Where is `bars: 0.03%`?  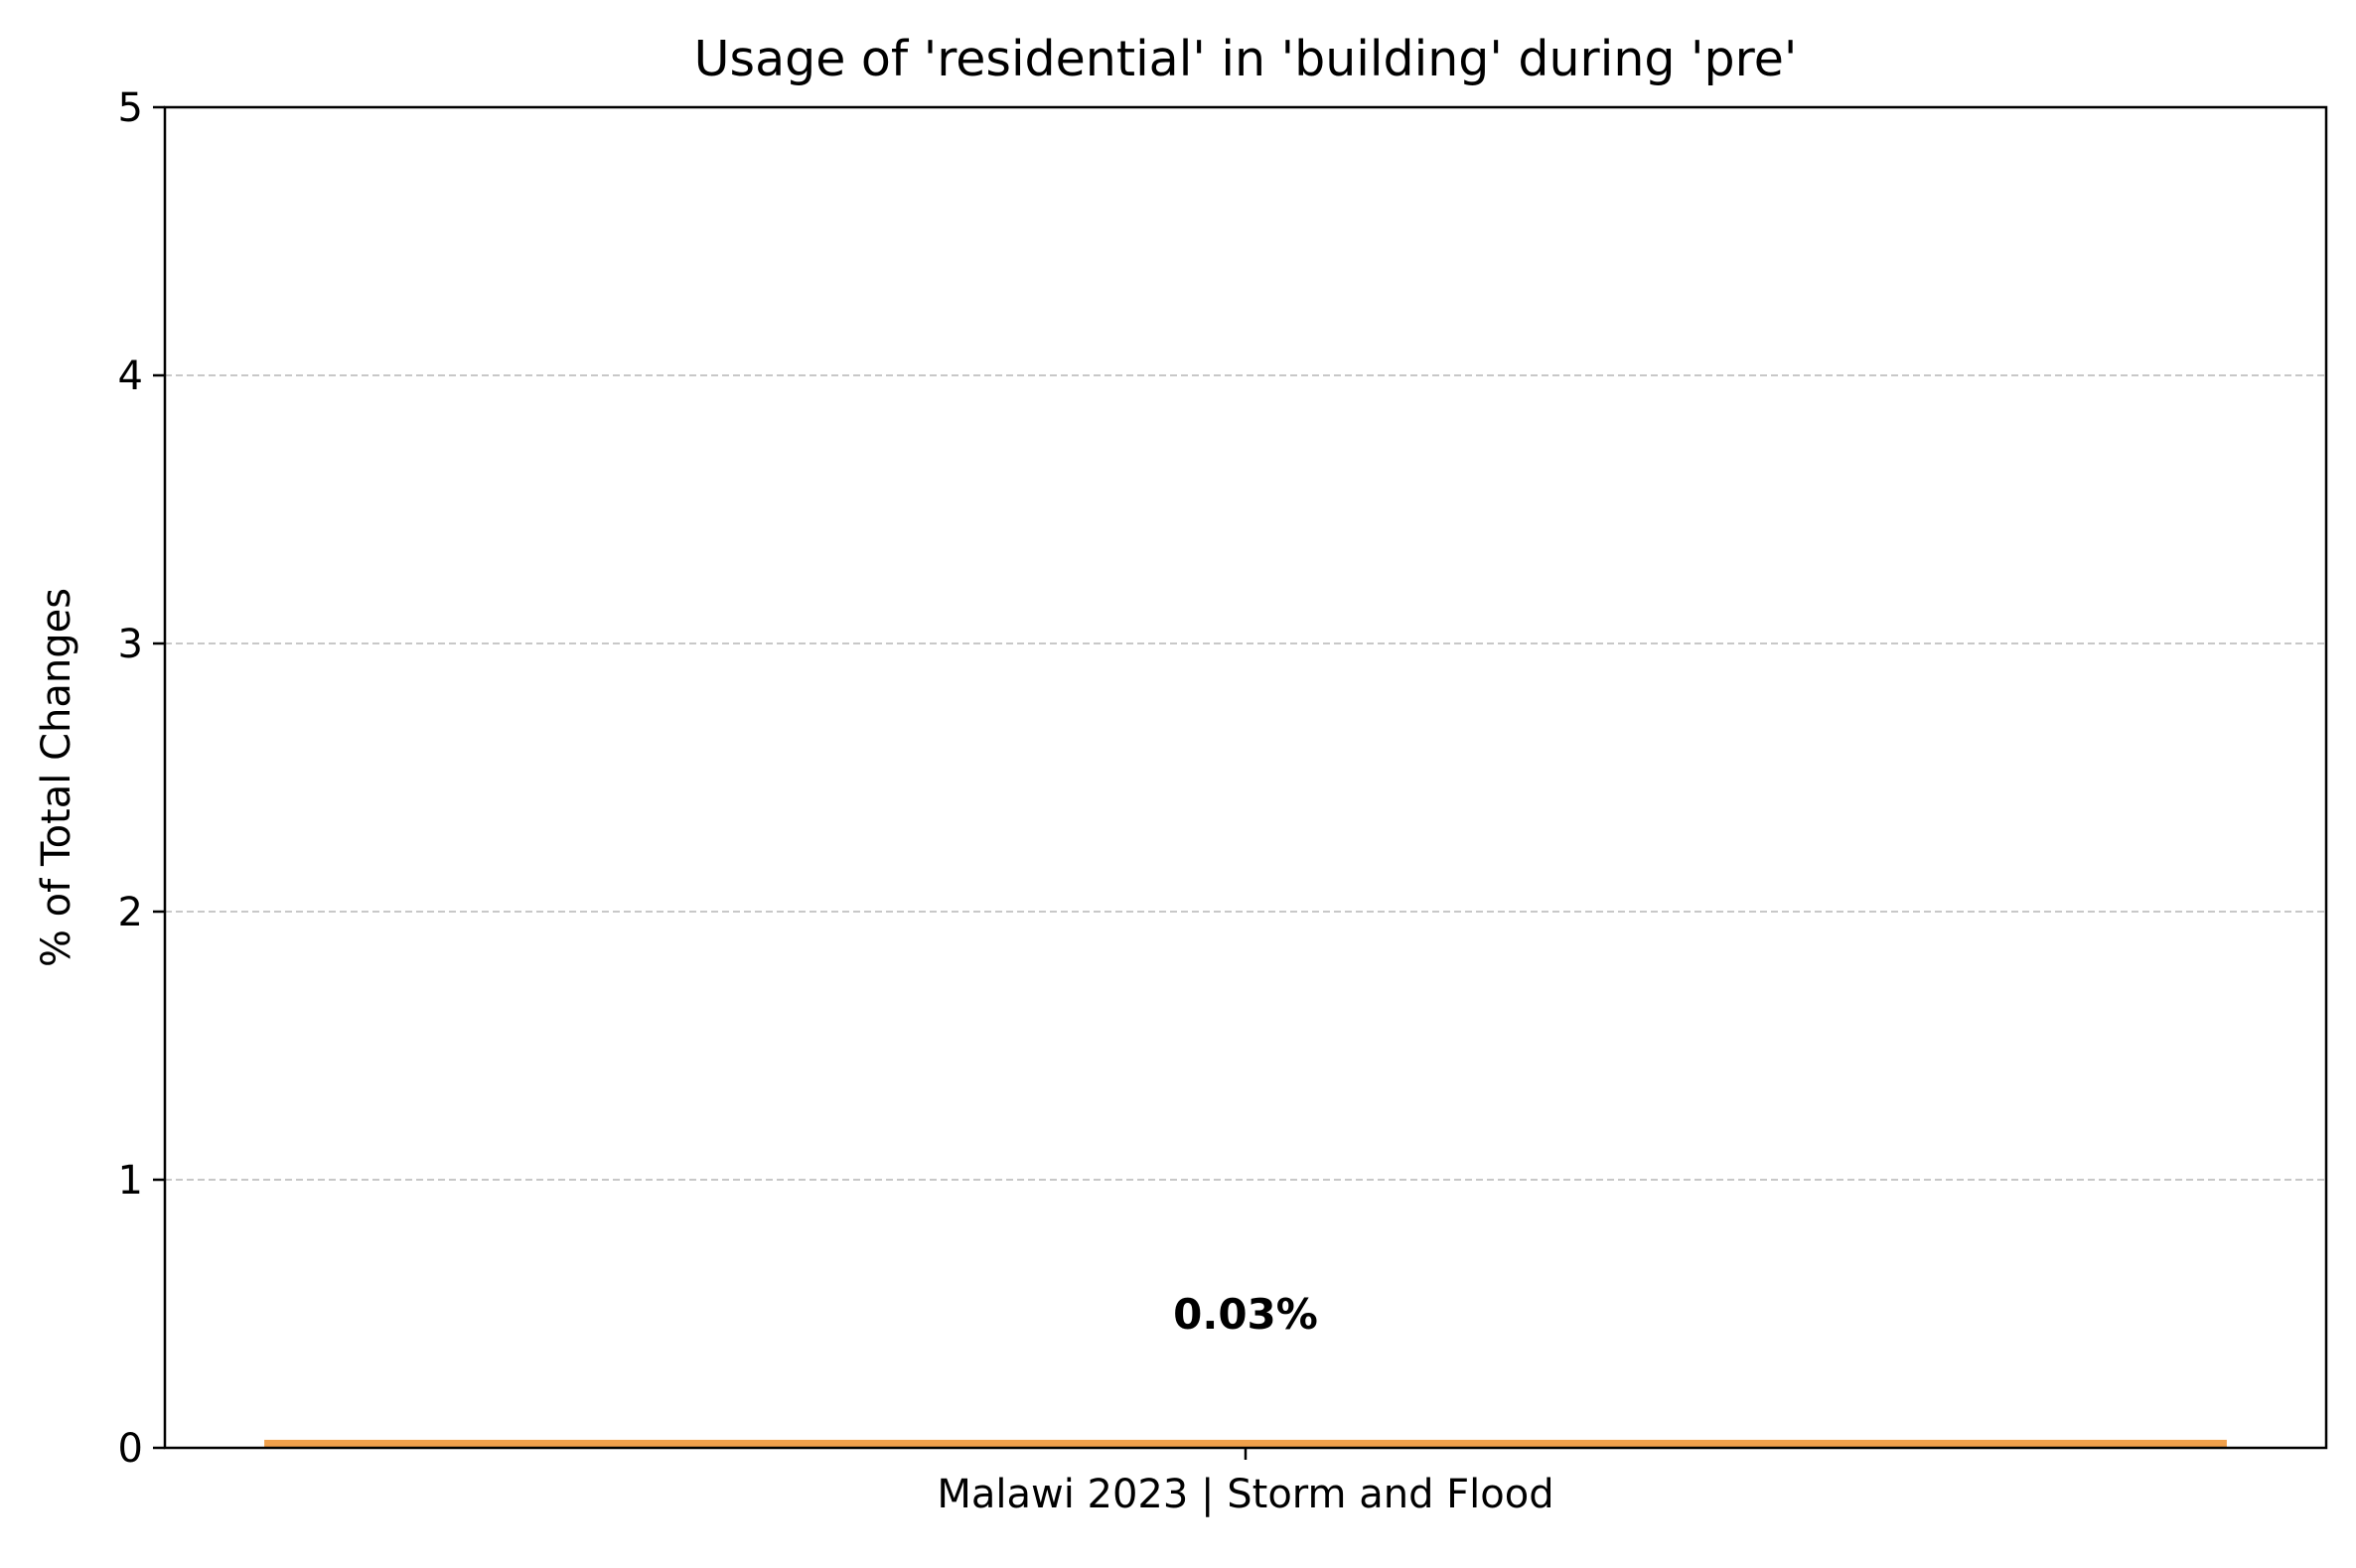
bars: 0.03% is located at coordinates (1245, 1369).